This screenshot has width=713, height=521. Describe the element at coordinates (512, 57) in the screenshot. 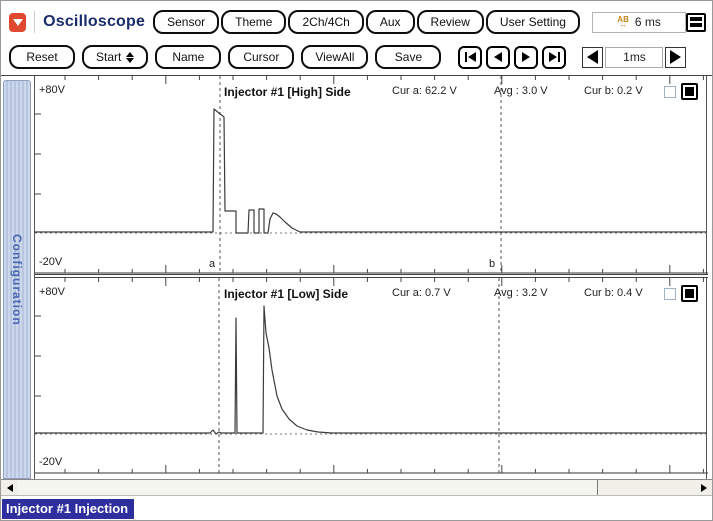

I see `record-nav-group` at that location.